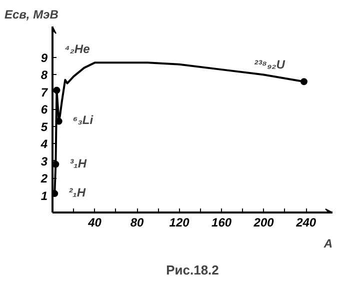 The image size is (342, 282). What do you see at coordinates (263, 223) in the screenshot?
I see `x-tick-label: 200` at bounding box center [263, 223].